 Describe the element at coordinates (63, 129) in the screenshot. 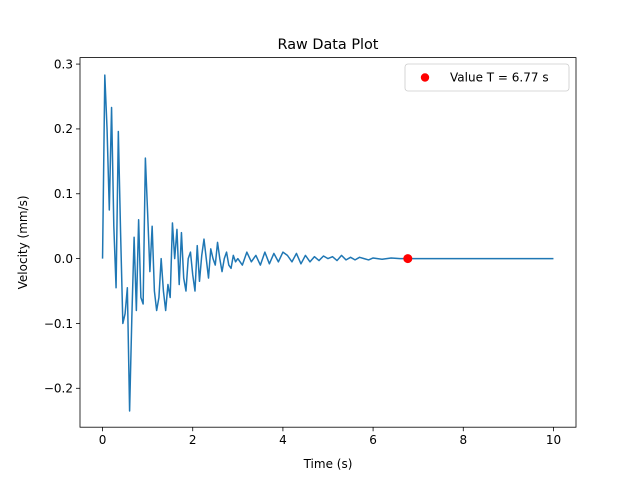

I see `y-tick-label: 0.2` at that location.